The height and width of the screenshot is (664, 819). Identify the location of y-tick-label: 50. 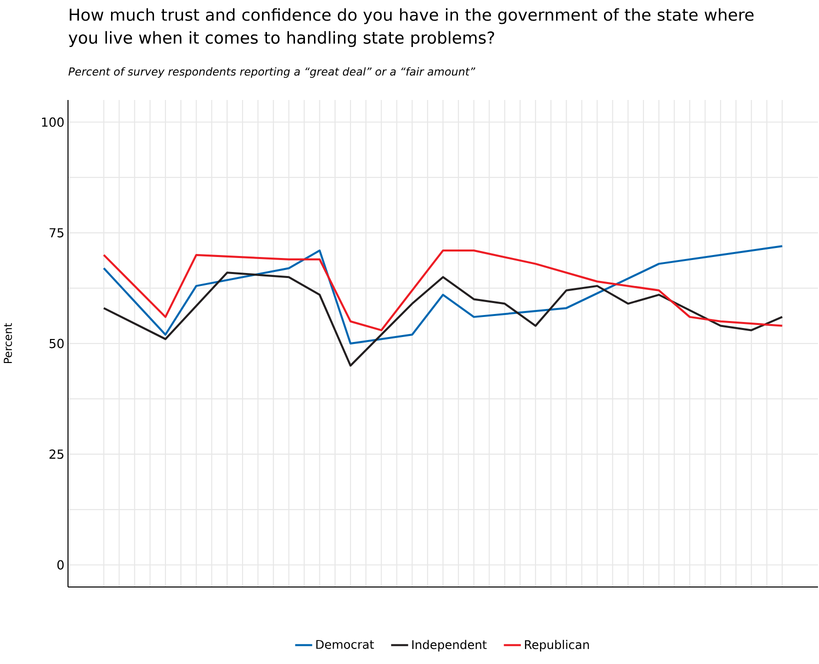
(57, 343).